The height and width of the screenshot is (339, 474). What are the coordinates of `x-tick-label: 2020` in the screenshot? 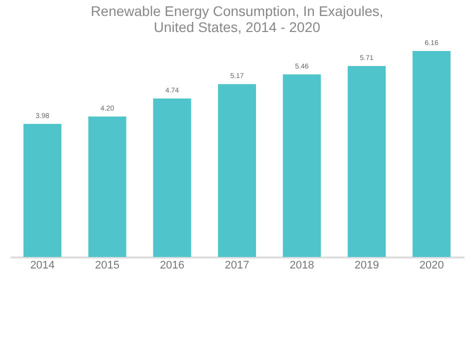 It's located at (431, 266).